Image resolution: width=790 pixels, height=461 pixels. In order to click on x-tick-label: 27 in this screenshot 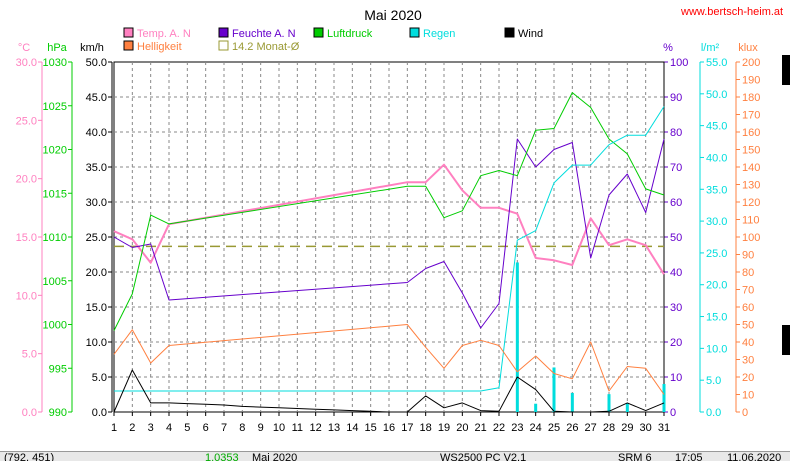, I will do `click(591, 428)`.